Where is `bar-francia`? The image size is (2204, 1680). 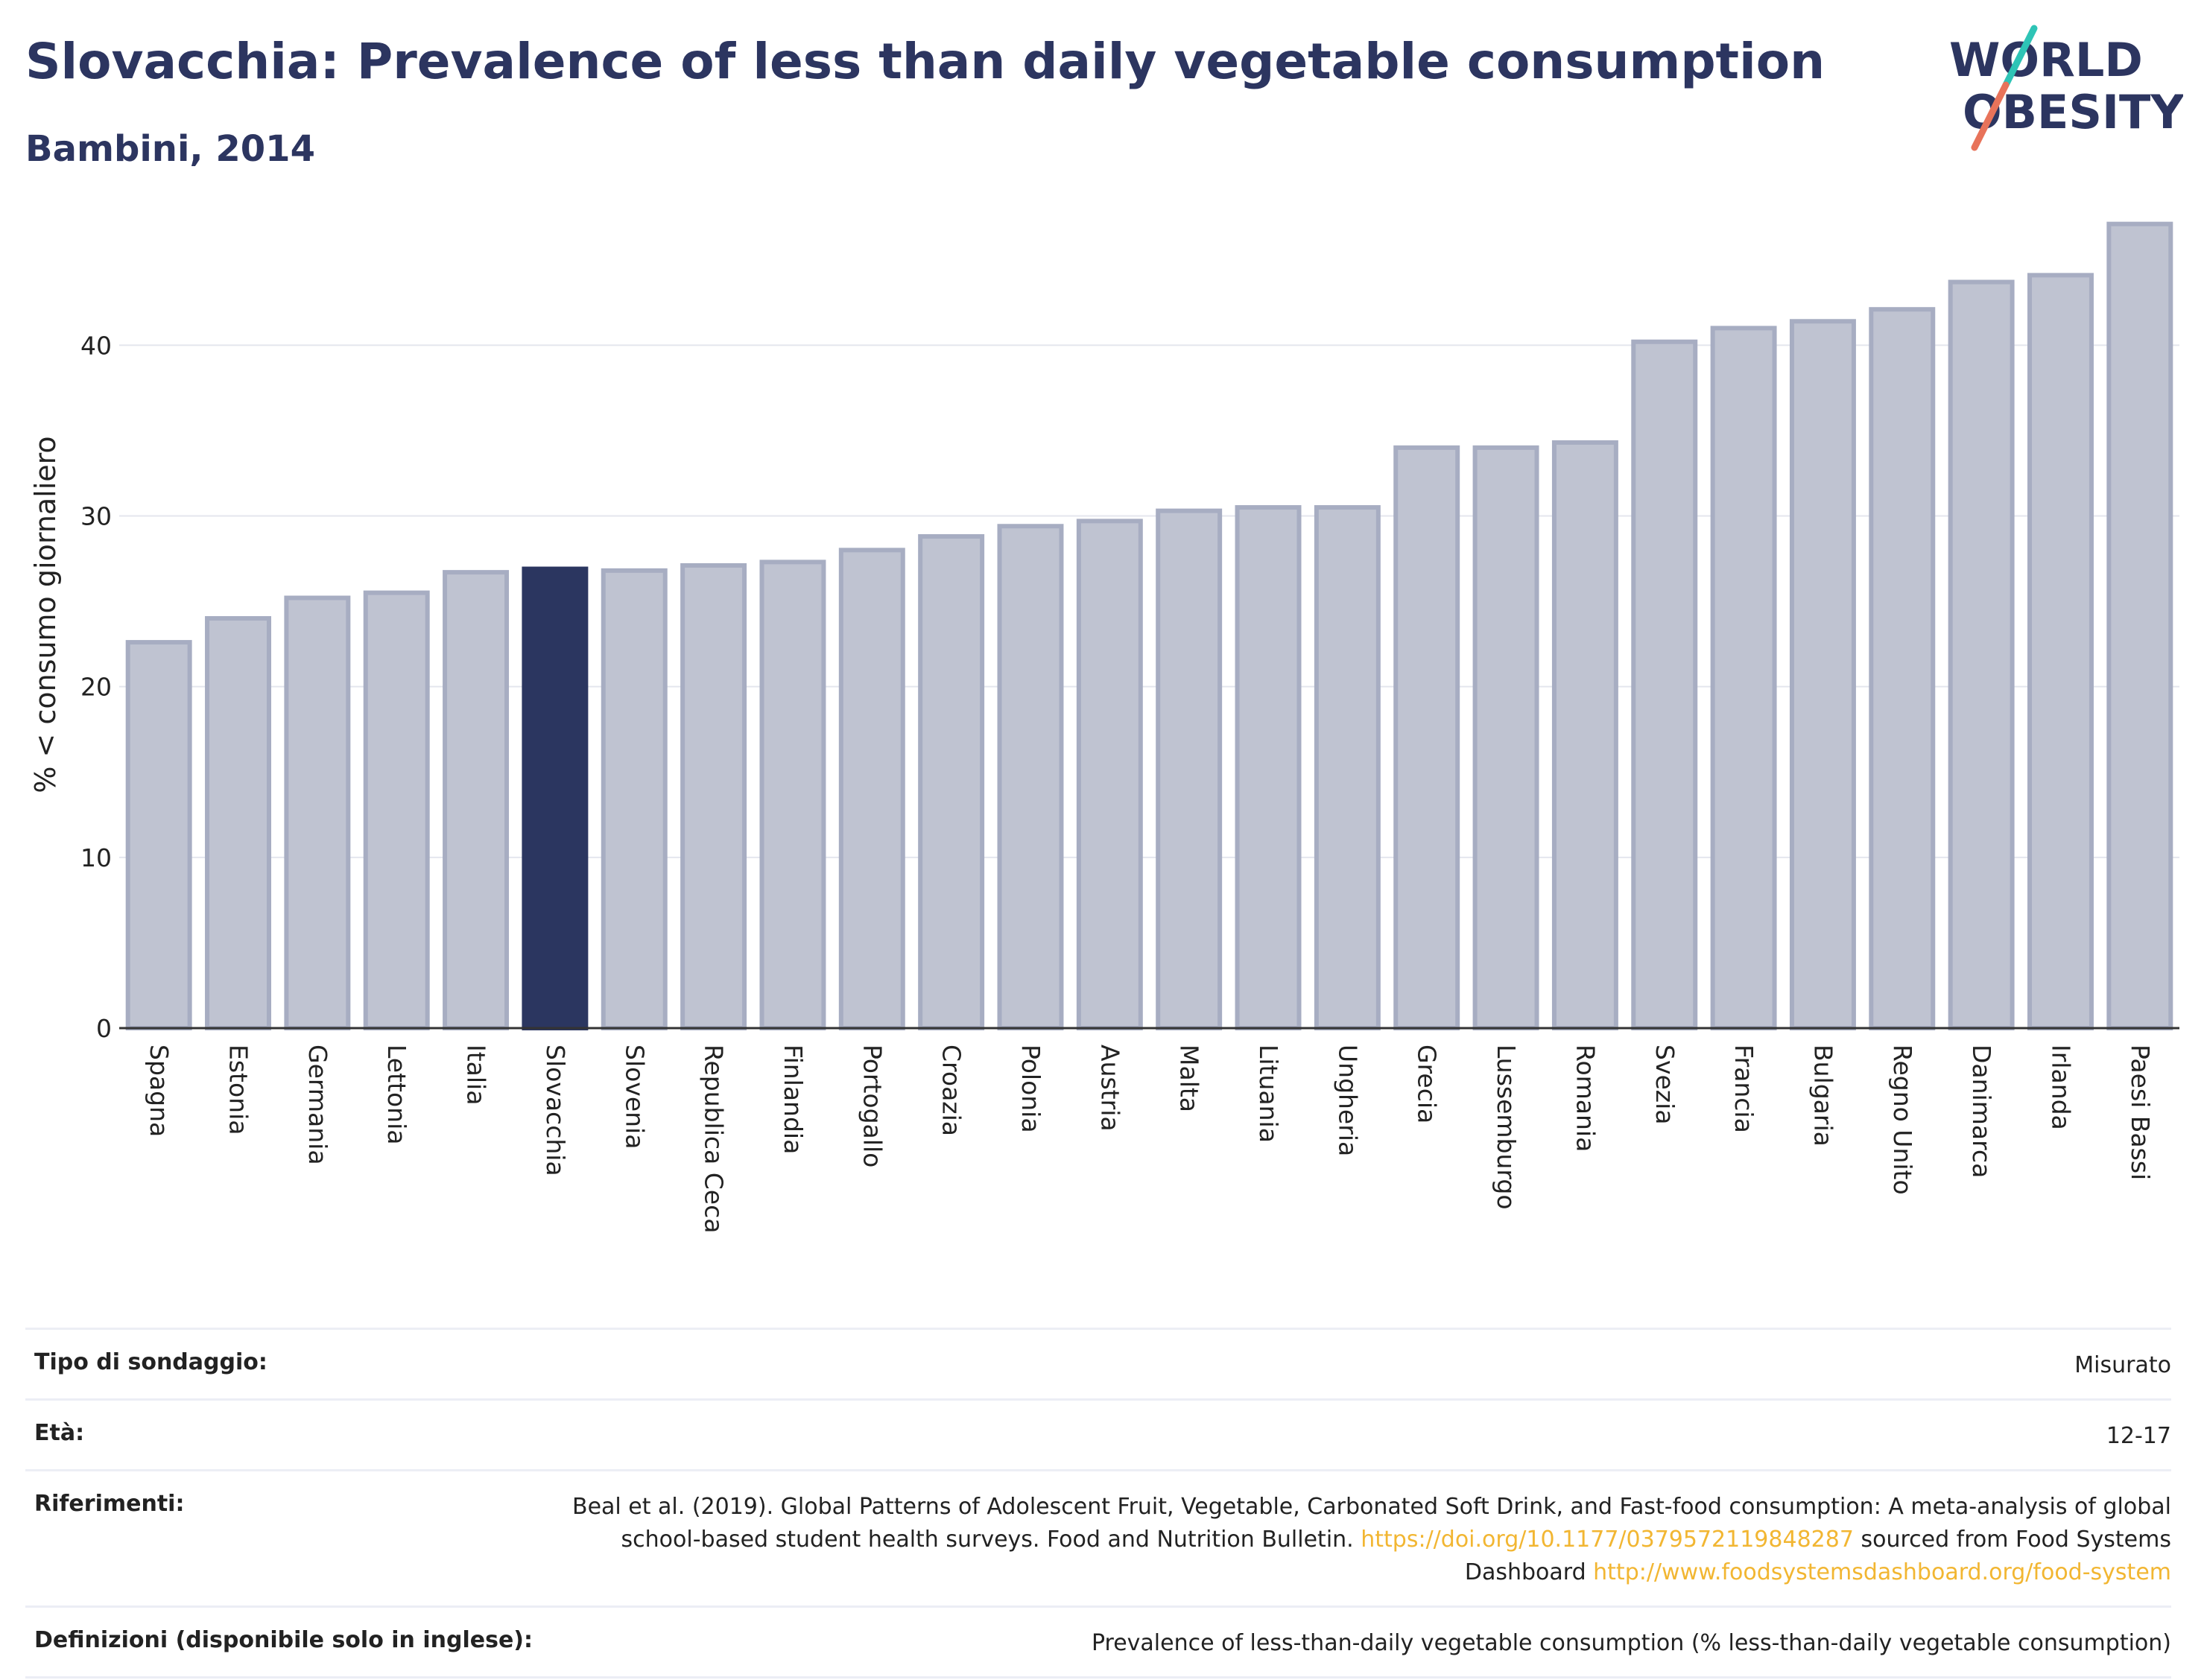
bar-francia is located at coordinates (1744, 678).